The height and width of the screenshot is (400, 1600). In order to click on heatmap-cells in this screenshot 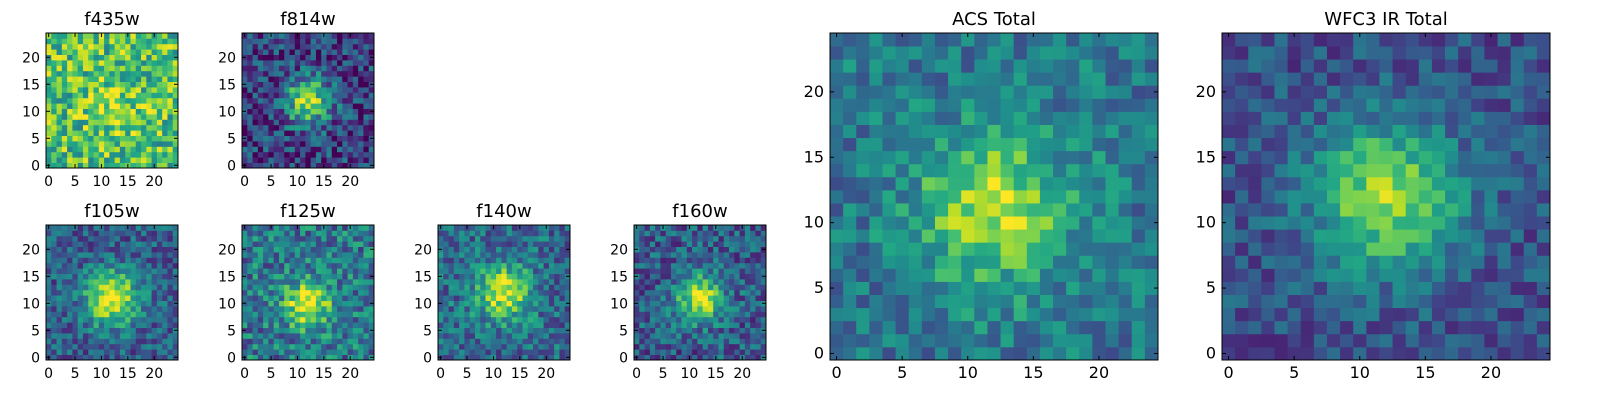, I will do `click(112, 293)`.